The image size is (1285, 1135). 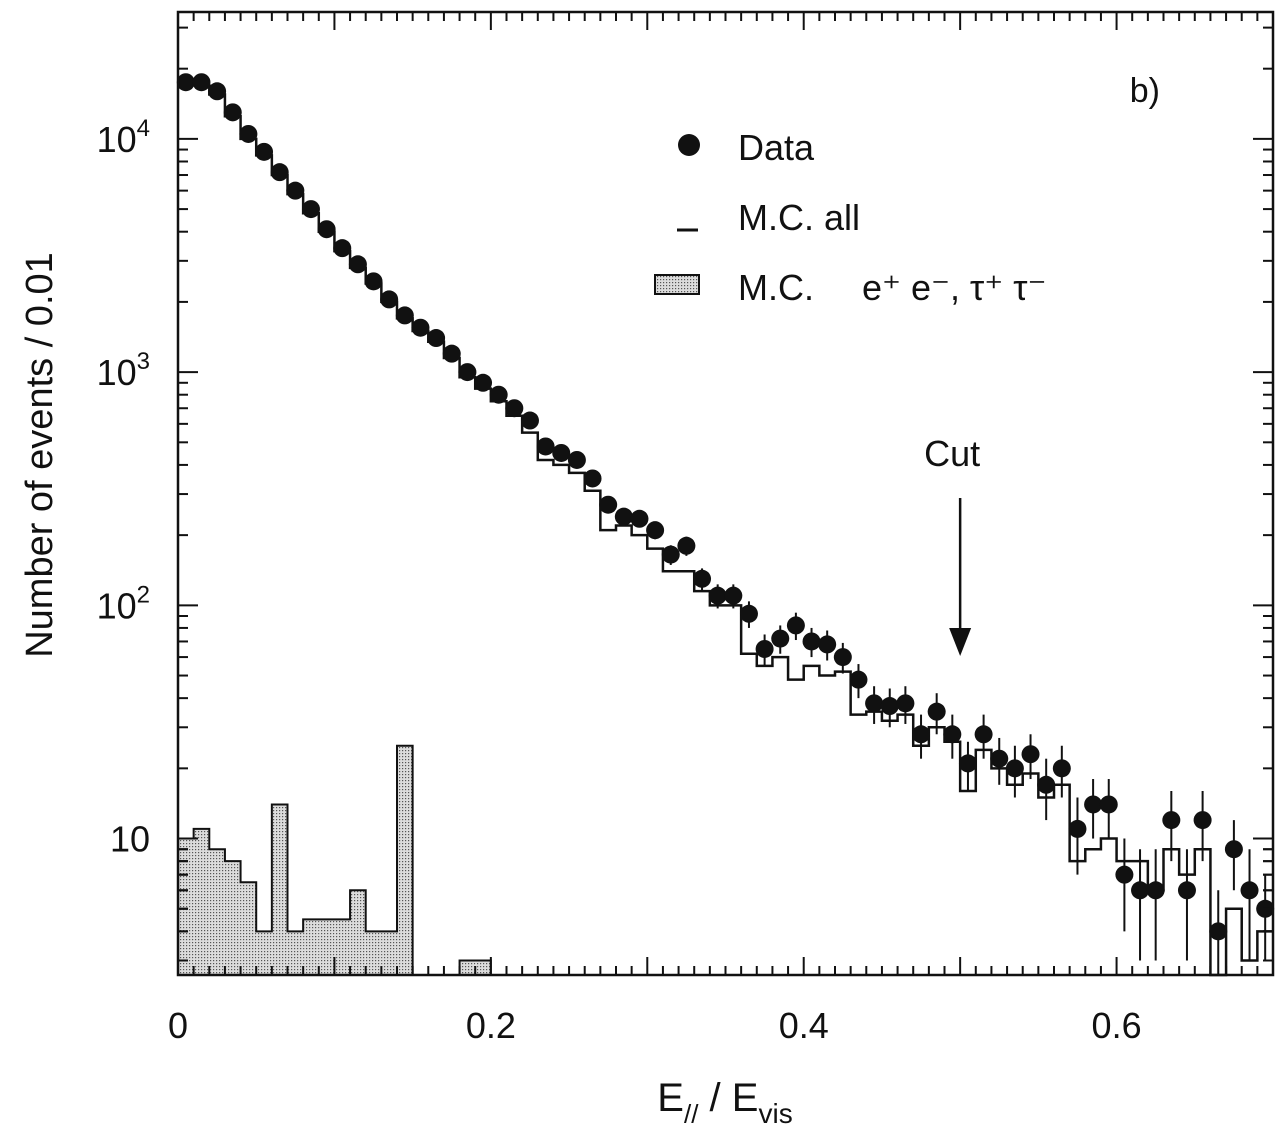 I want to click on legend-data-marker, so click(x=689, y=145).